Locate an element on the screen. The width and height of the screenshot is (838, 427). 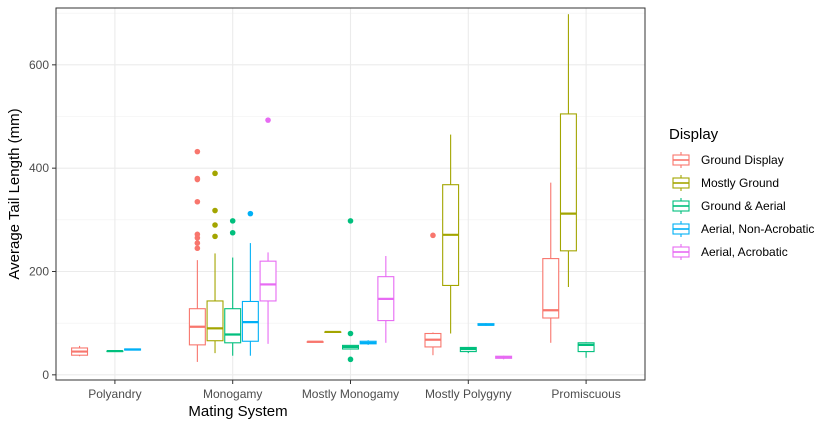
box-ground-display-promiscuous is located at coordinates (551, 262).